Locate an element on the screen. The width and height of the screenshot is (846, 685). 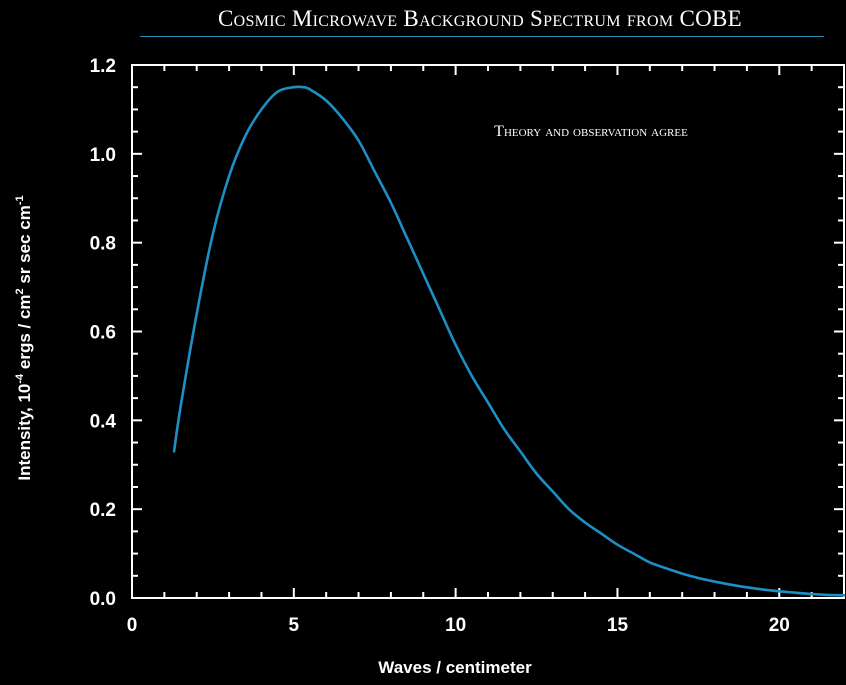
x-tick-label: 10 is located at coordinates (455, 625).